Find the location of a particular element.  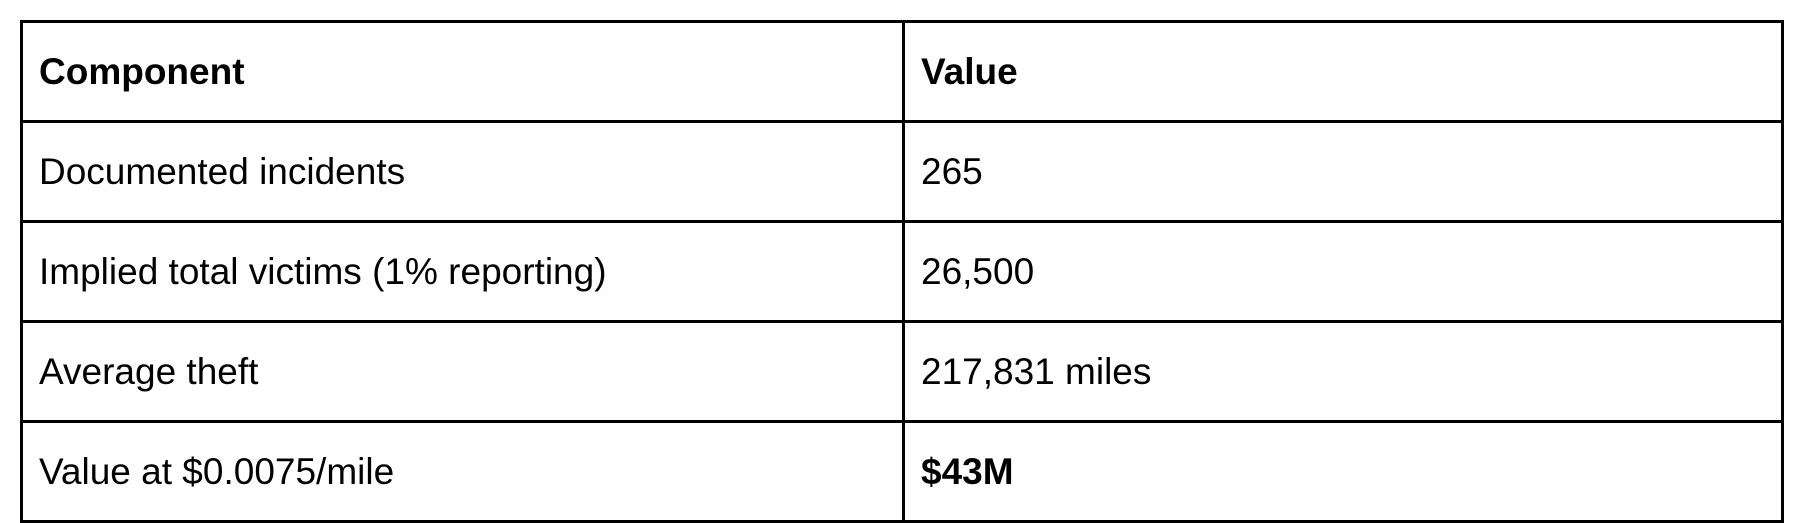

cell: Average theft is located at coordinates (462, 371).